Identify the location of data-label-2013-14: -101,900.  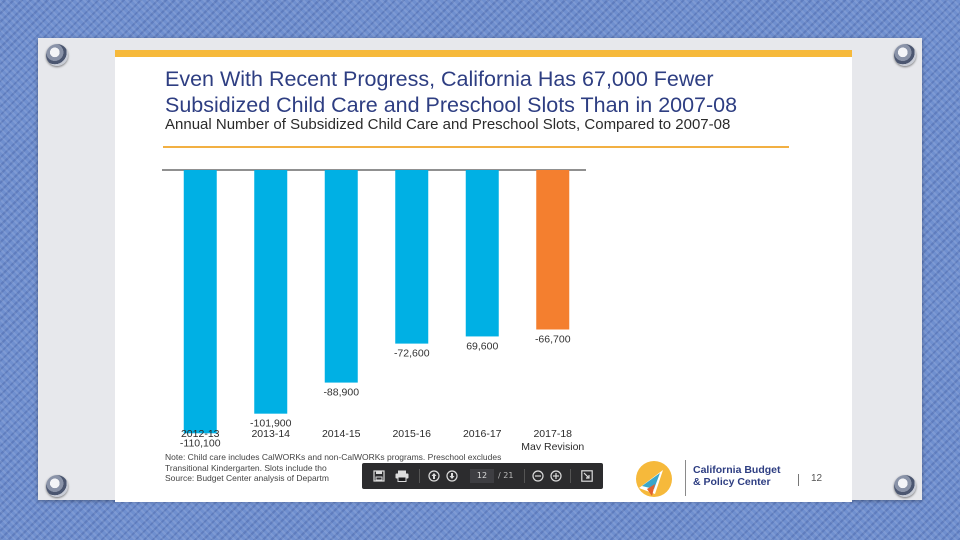
(271, 424).